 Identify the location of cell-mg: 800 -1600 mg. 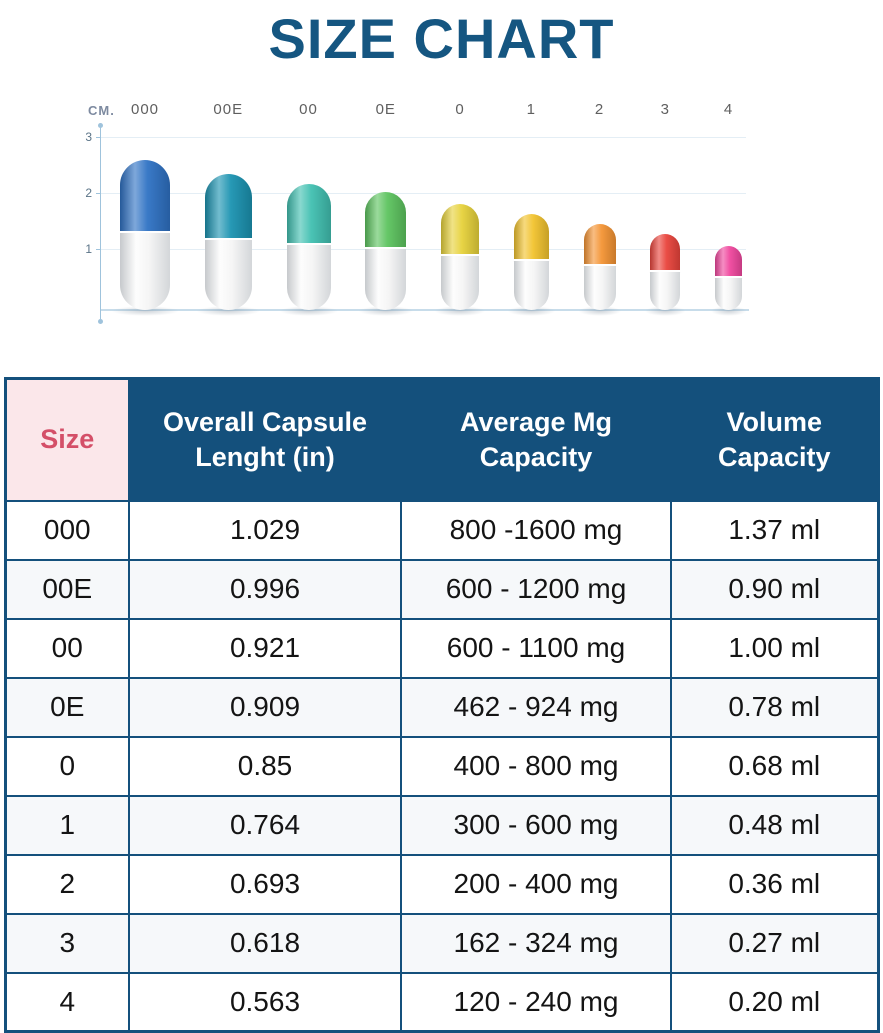
(536, 530).